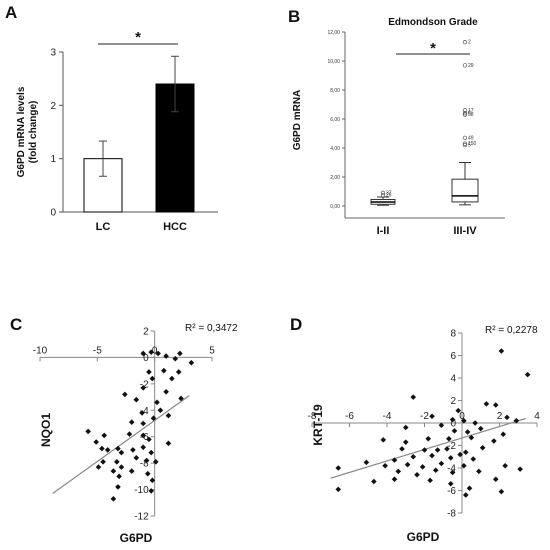 The width and height of the screenshot is (550, 550). I want to click on d-x-axis-label: G6PD, so click(423, 537).